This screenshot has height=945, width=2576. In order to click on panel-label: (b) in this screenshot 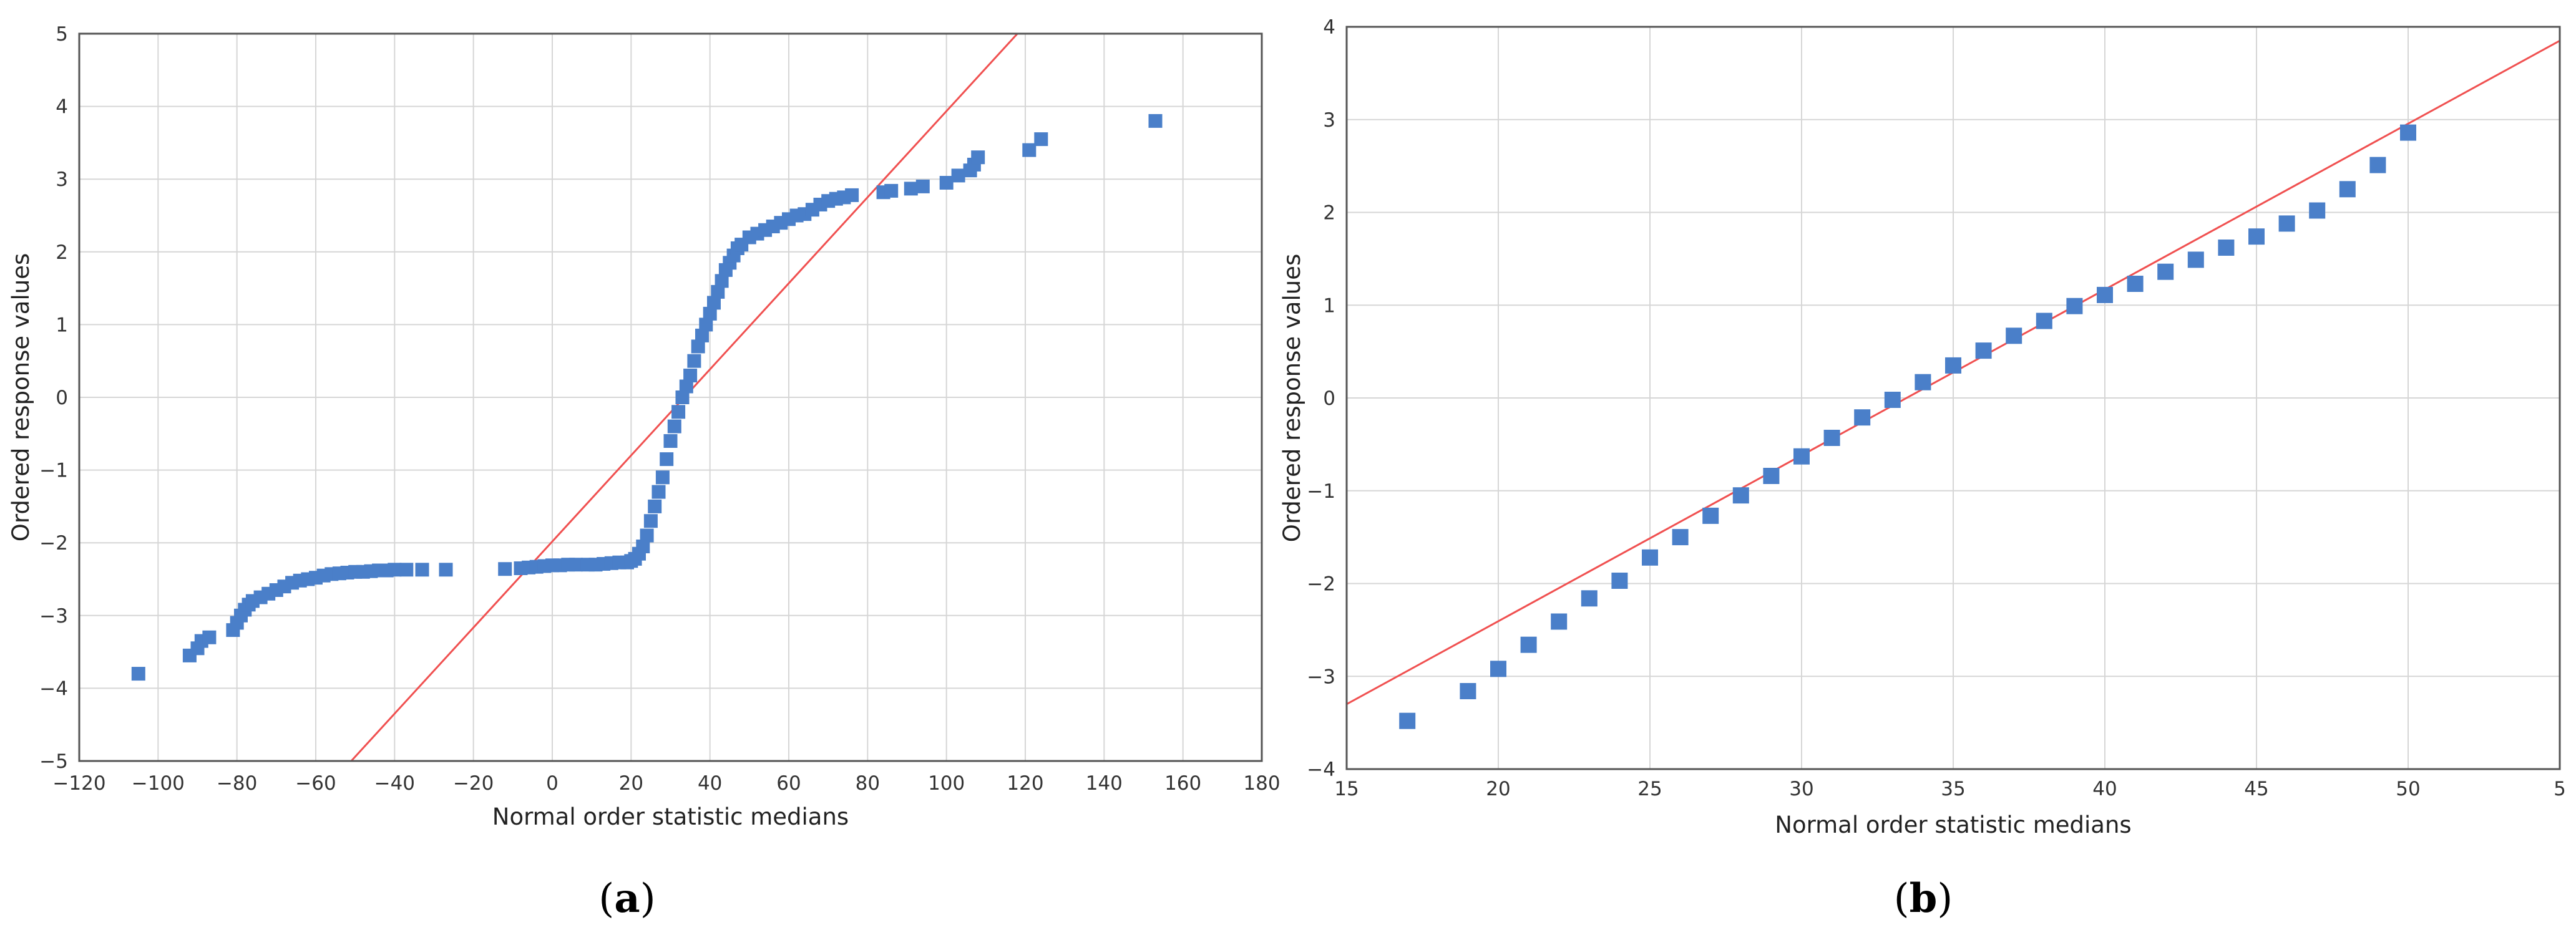, I will do `click(1923, 898)`.